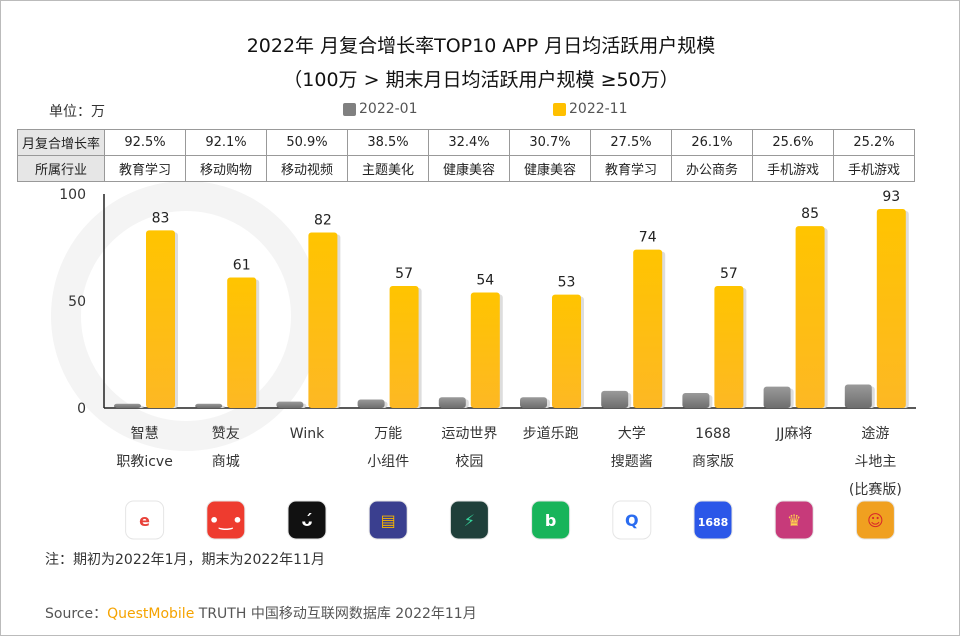  I want to click on row-header-industry: 所属行业, so click(61, 168).